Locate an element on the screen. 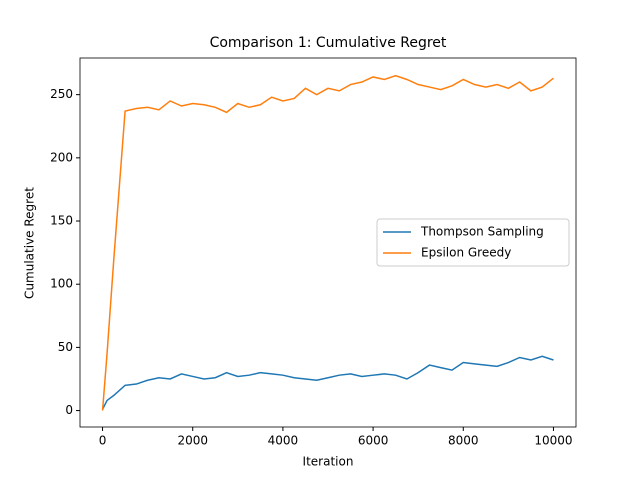  y-tick-label: 50 is located at coordinates (65, 347).